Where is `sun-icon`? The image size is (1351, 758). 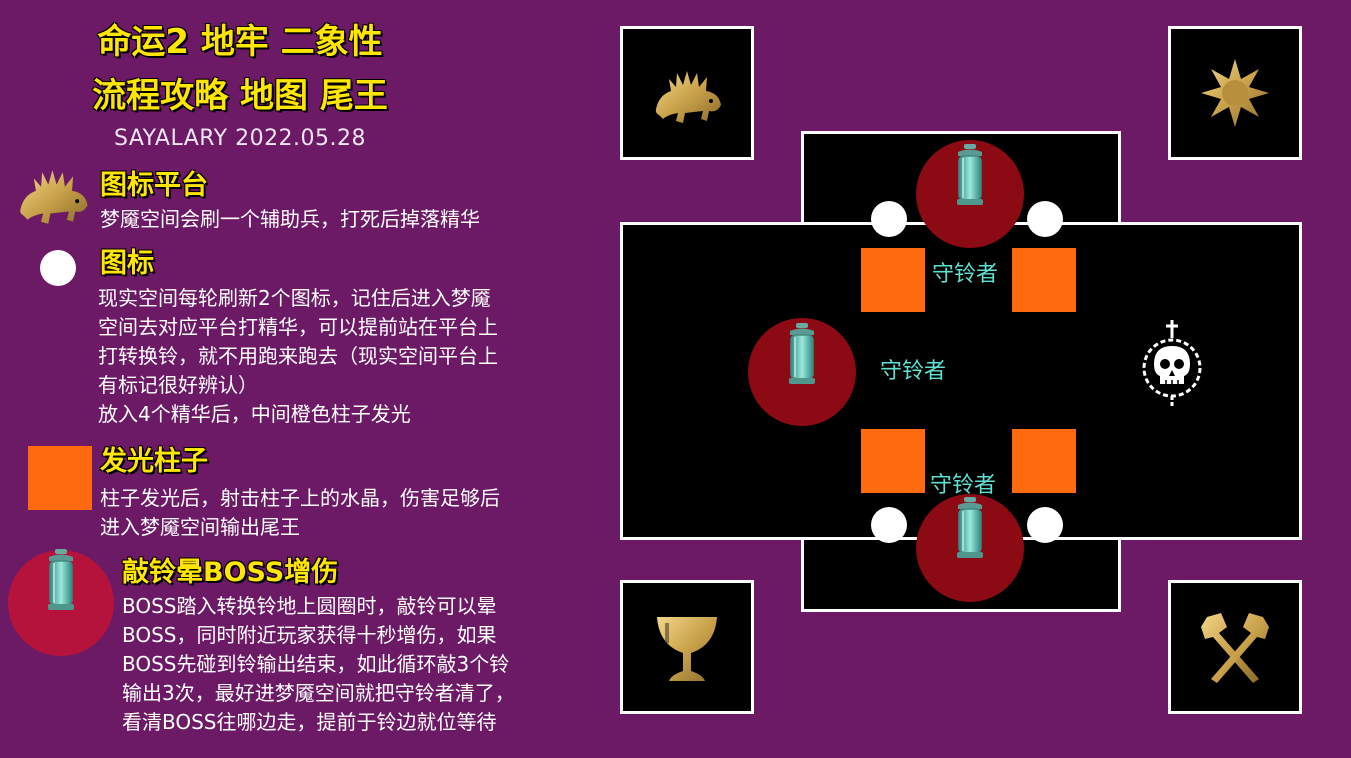 sun-icon is located at coordinates (1235, 93).